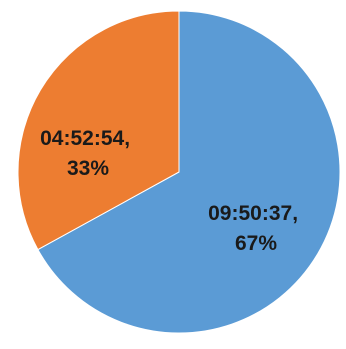 This screenshot has height=349, width=346. Describe the element at coordinates (88, 168) in the screenshot. I see `slice-label-2-percent: 33%` at that location.